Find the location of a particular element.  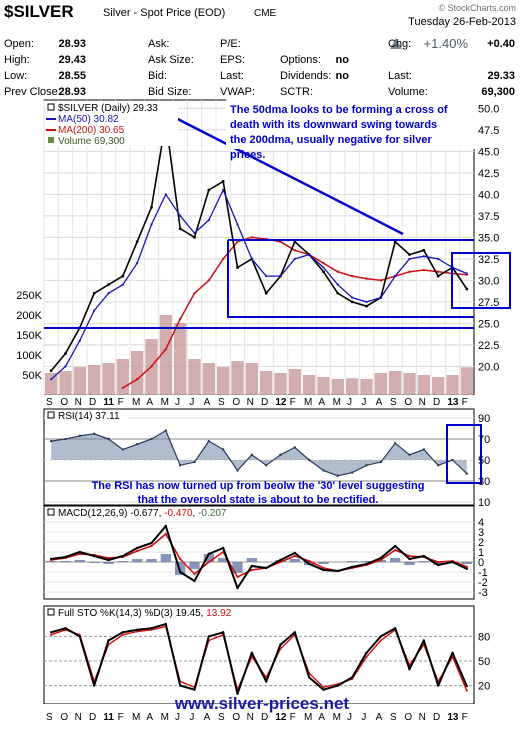

rsi-line is located at coordinates (259, 453).